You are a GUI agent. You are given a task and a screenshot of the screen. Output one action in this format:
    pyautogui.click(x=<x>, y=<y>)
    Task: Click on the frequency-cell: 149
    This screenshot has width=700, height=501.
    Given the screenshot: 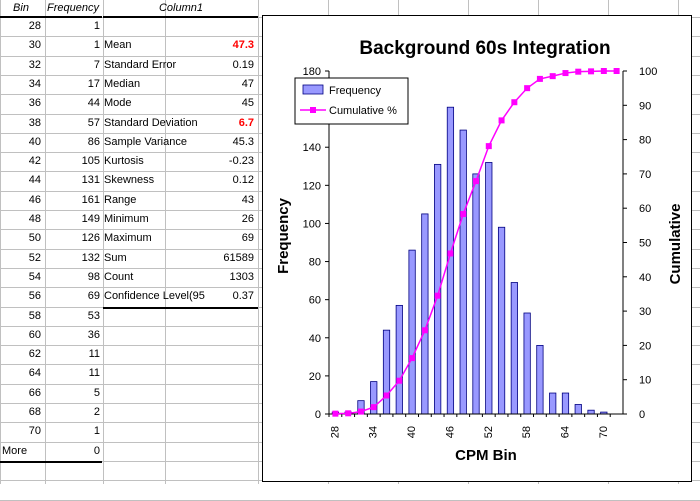 What is the action you would take?
    pyautogui.click(x=90, y=219)
    